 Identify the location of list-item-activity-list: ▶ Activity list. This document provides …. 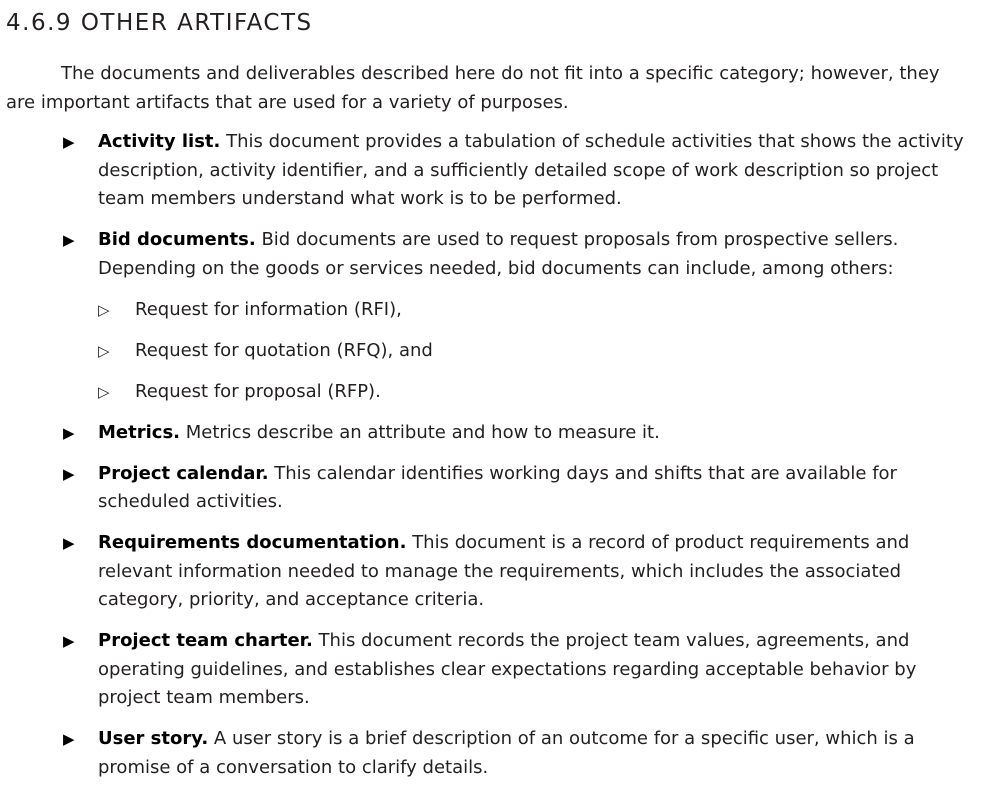
(491, 171).